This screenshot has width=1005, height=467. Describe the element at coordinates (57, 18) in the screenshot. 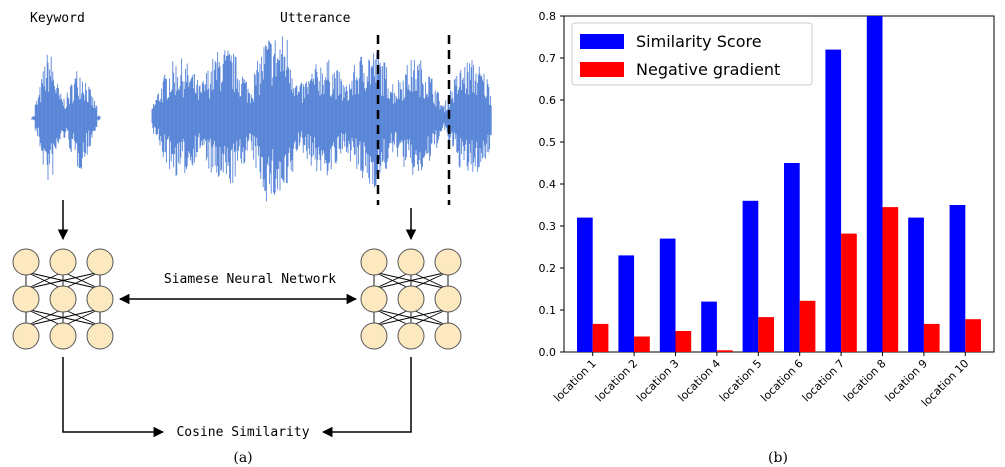

I see `keyword-label: Keyword` at that location.